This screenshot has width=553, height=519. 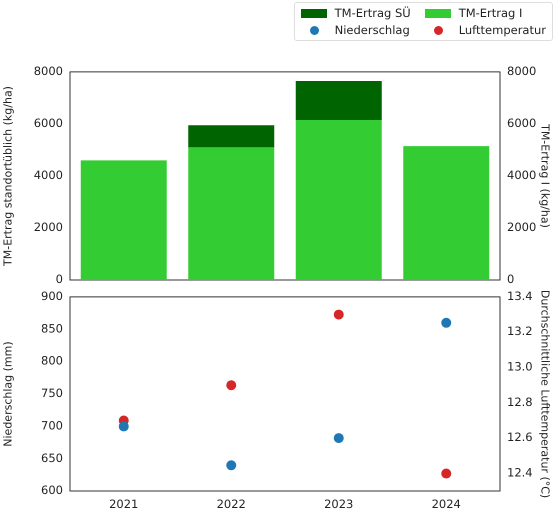 What do you see at coordinates (52, 457) in the screenshot?
I see `y-tick-label: 650` at bounding box center [52, 457].